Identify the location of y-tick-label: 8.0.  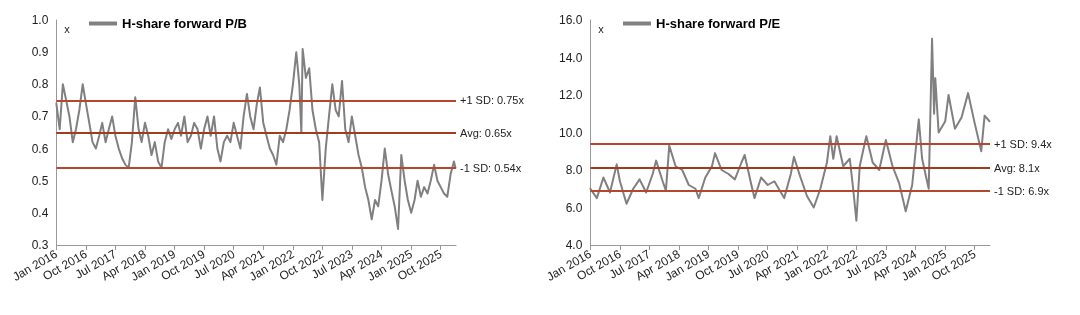
(574, 170).